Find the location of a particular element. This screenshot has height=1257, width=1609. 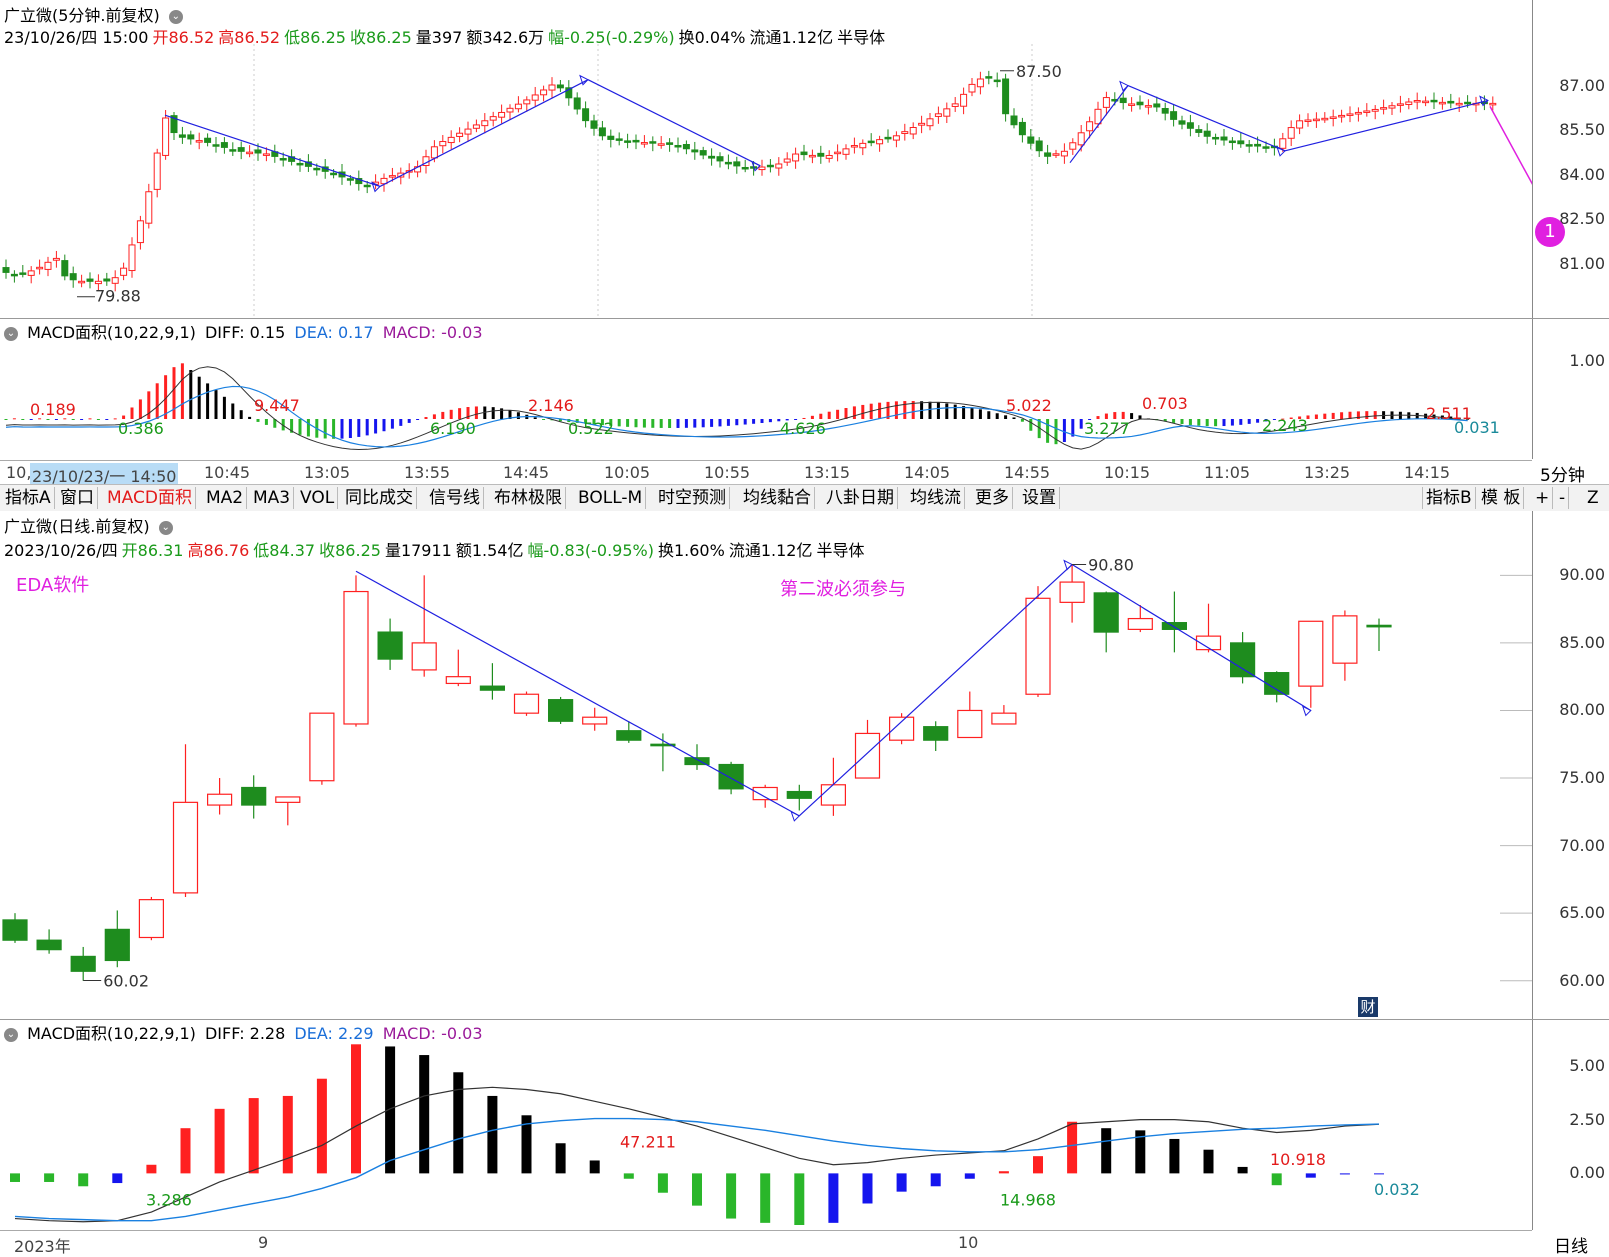

toolbar-item-signal-line: 信号线 is located at coordinates (455, 498).